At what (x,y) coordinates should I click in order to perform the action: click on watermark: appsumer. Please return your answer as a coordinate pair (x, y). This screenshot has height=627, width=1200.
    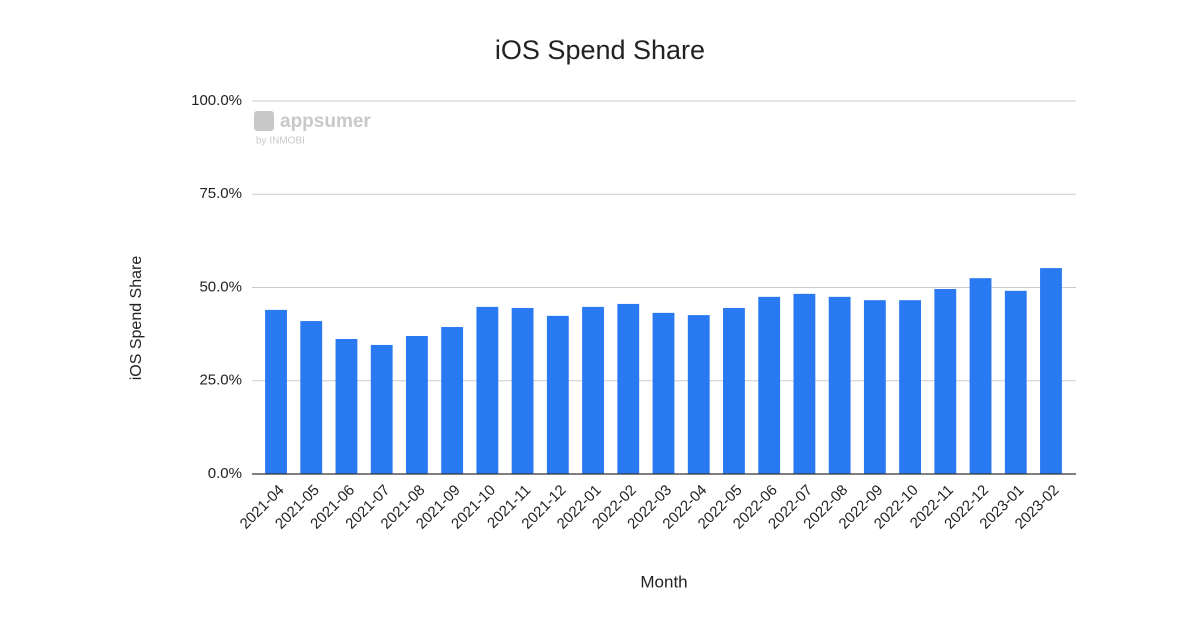
    Looking at the image, I should click on (325, 121).